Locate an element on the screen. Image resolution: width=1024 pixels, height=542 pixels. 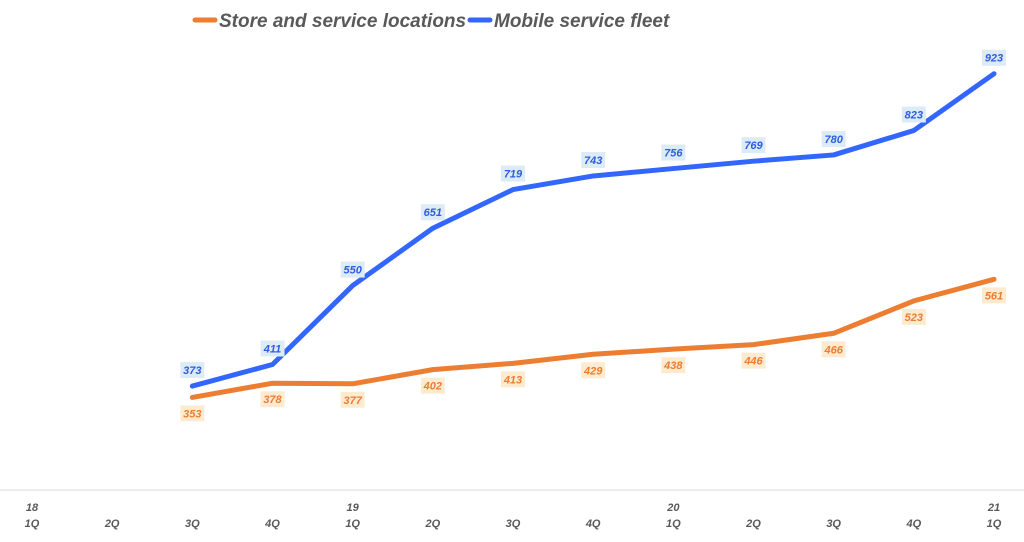
data-label: 466 is located at coordinates (833, 349).